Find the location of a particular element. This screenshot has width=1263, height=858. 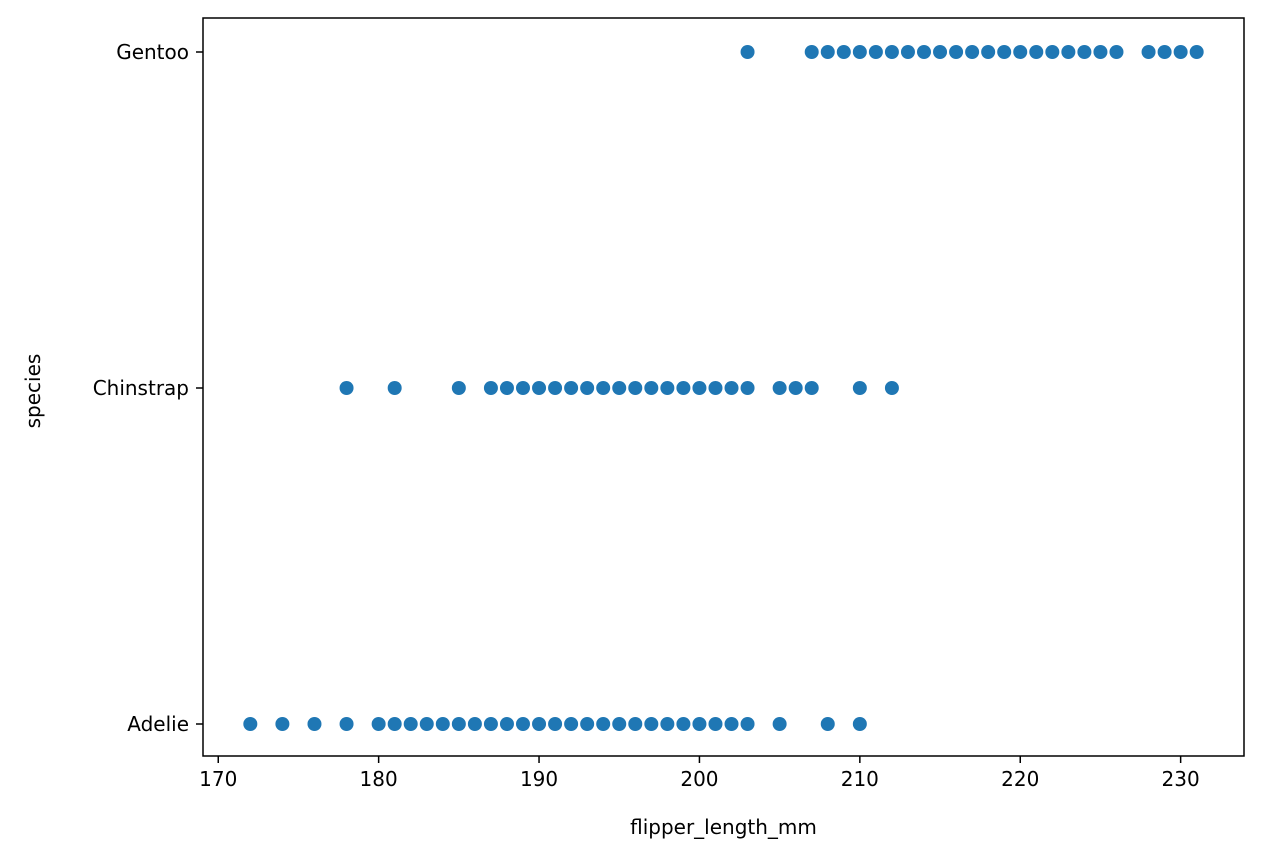

x-tick-label-190: 190 is located at coordinates (539, 779).